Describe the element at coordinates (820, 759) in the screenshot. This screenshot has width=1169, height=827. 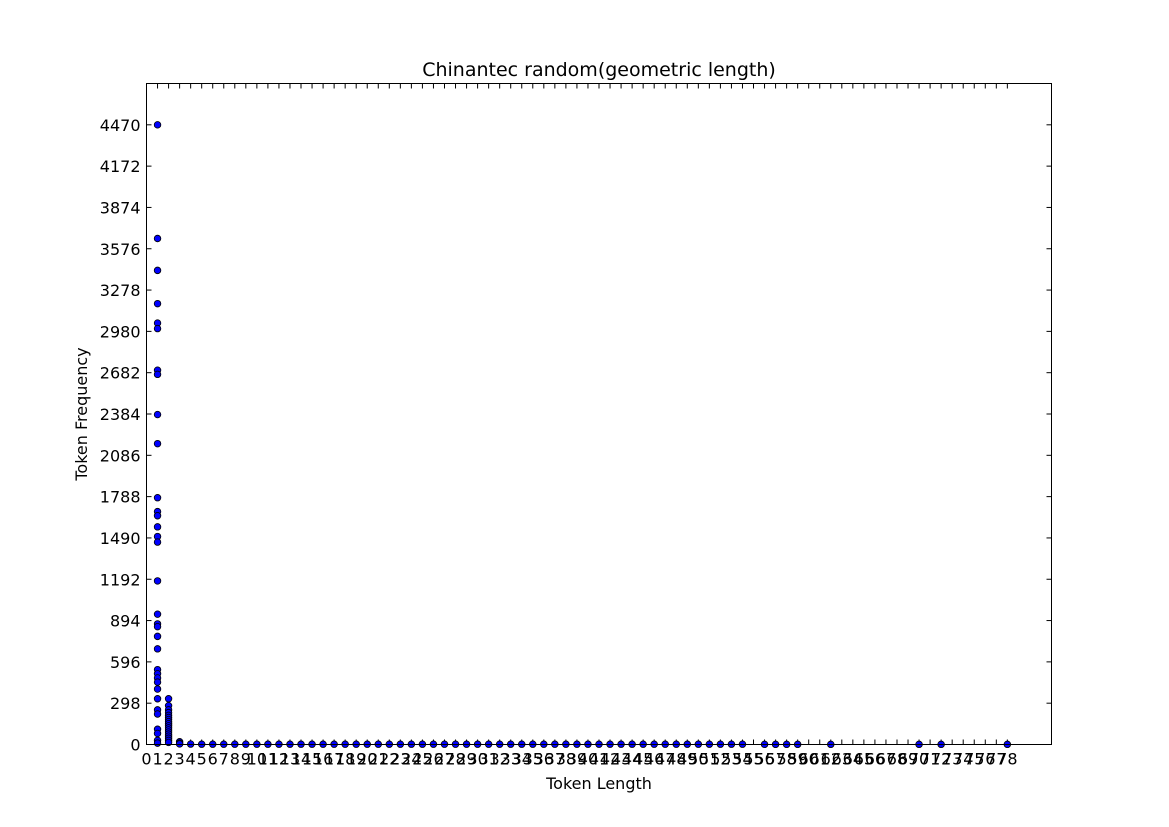
I see `x-tick-label: 61` at that location.